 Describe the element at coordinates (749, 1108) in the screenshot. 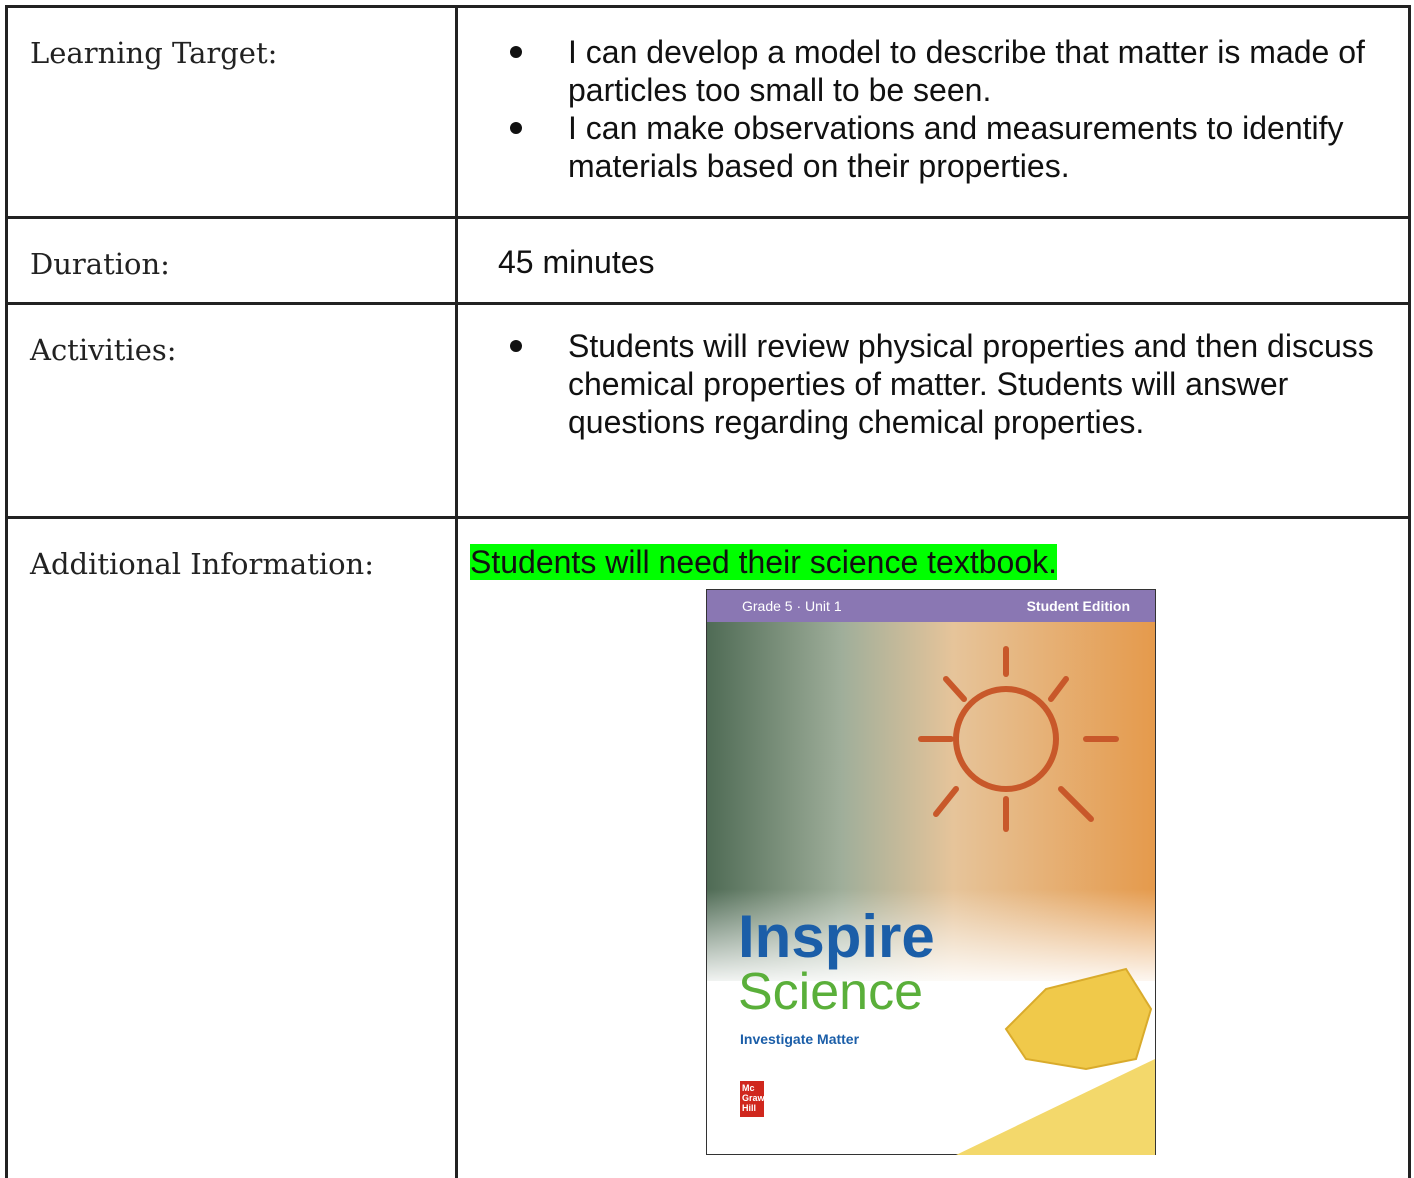

I see `publisher: Hill` at that location.